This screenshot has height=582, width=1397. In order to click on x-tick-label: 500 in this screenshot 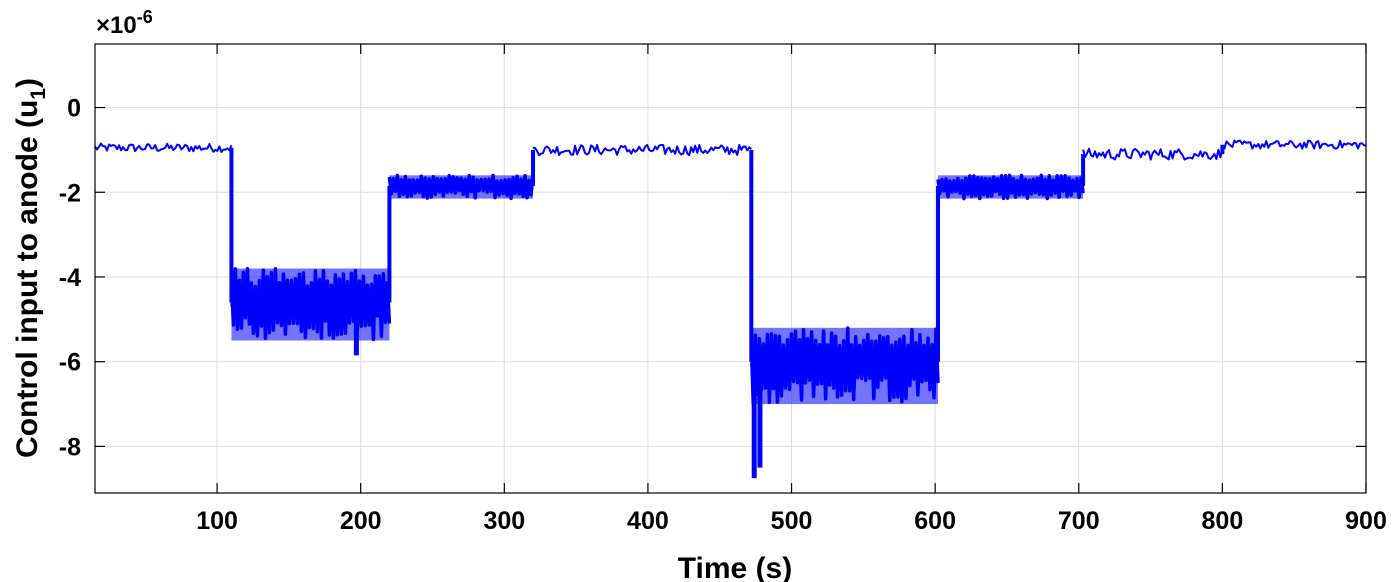, I will do `click(792, 521)`.